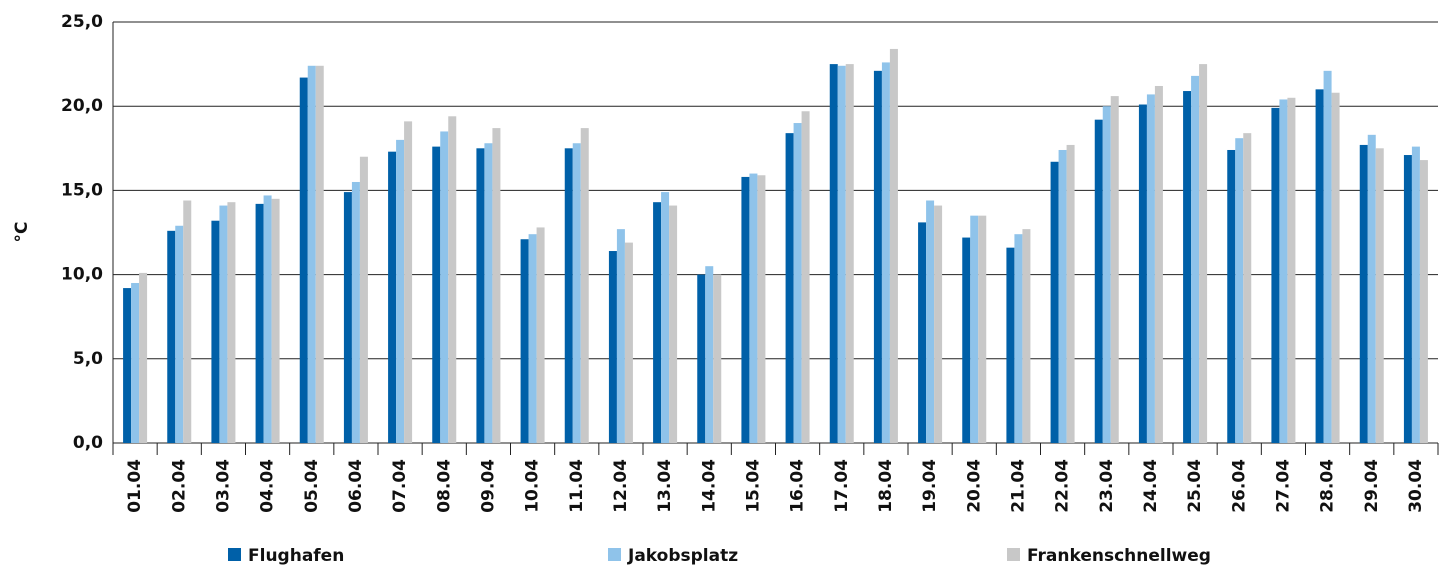  Describe the element at coordinates (533, 486) in the screenshot. I see `x-tick-label: 10.04` at that location.